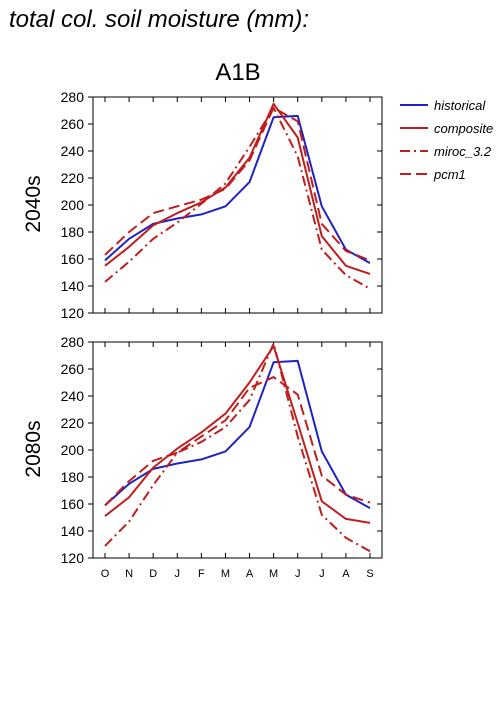 The image size is (501, 709). Describe the element at coordinates (129, 574) in the screenshot. I see `x-tick-label: N` at that location.